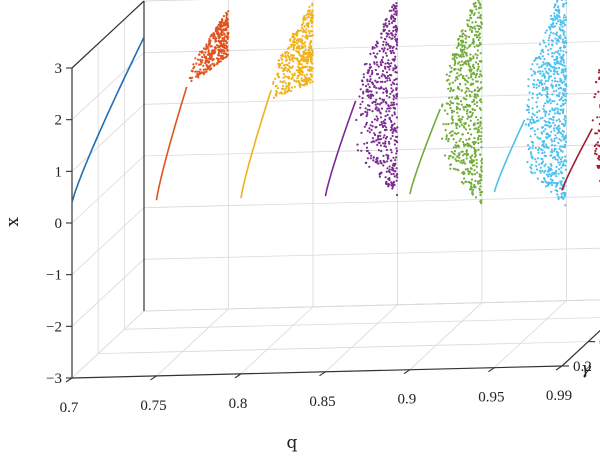 The height and width of the screenshot is (457, 600). Describe the element at coordinates (530, 103) in the screenshot. I see `bifurcation-series-q-0.95` at that location.